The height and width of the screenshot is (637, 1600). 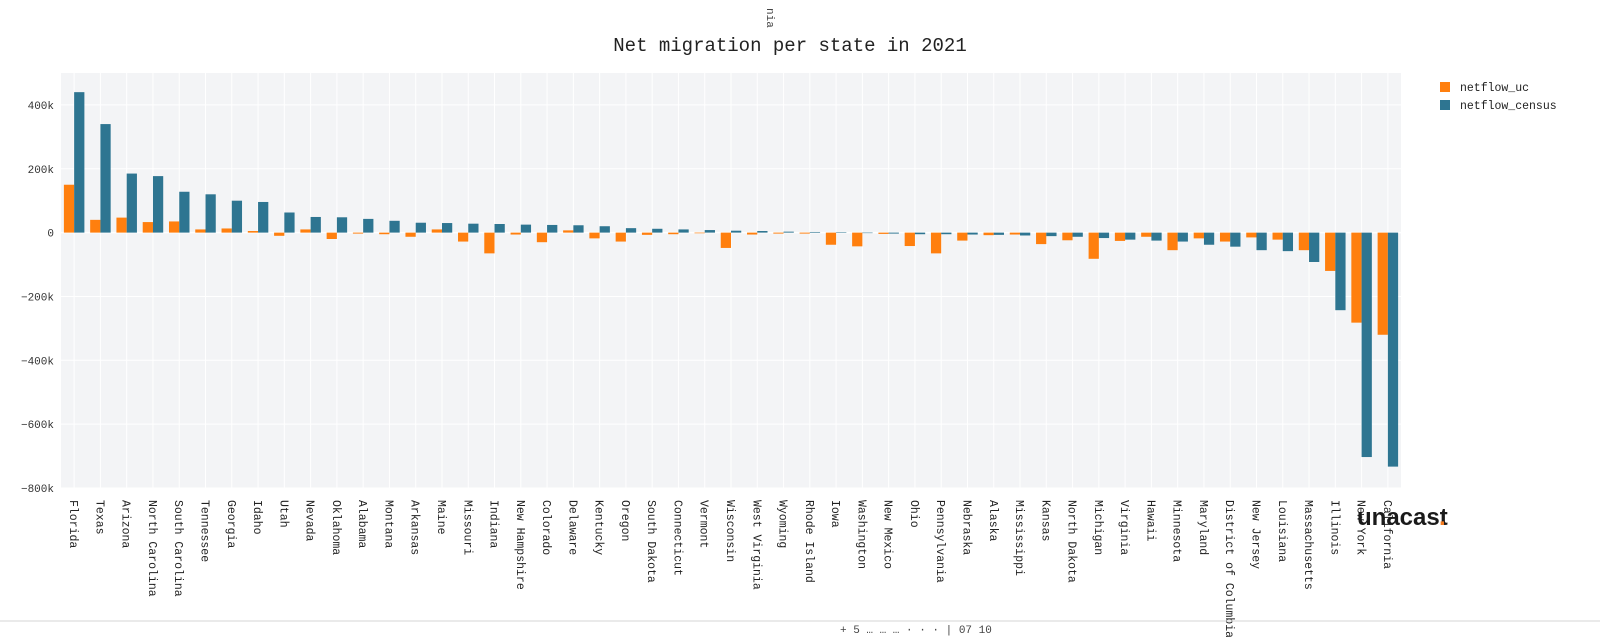 What do you see at coordinates (1498, 97) in the screenshot?
I see `legend: netflow_uc netflow_census` at bounding box center [1498, 97].